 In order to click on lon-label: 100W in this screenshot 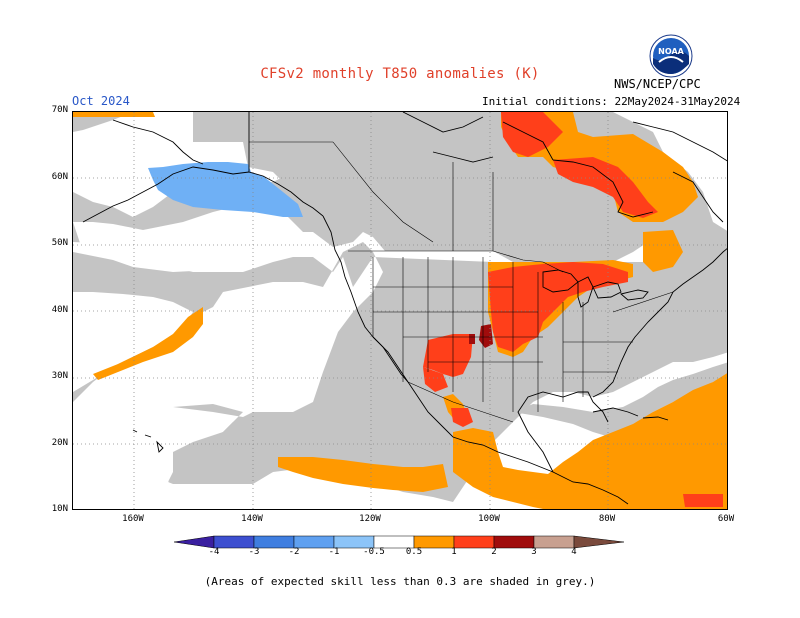, I will do `click(489, 519)`.